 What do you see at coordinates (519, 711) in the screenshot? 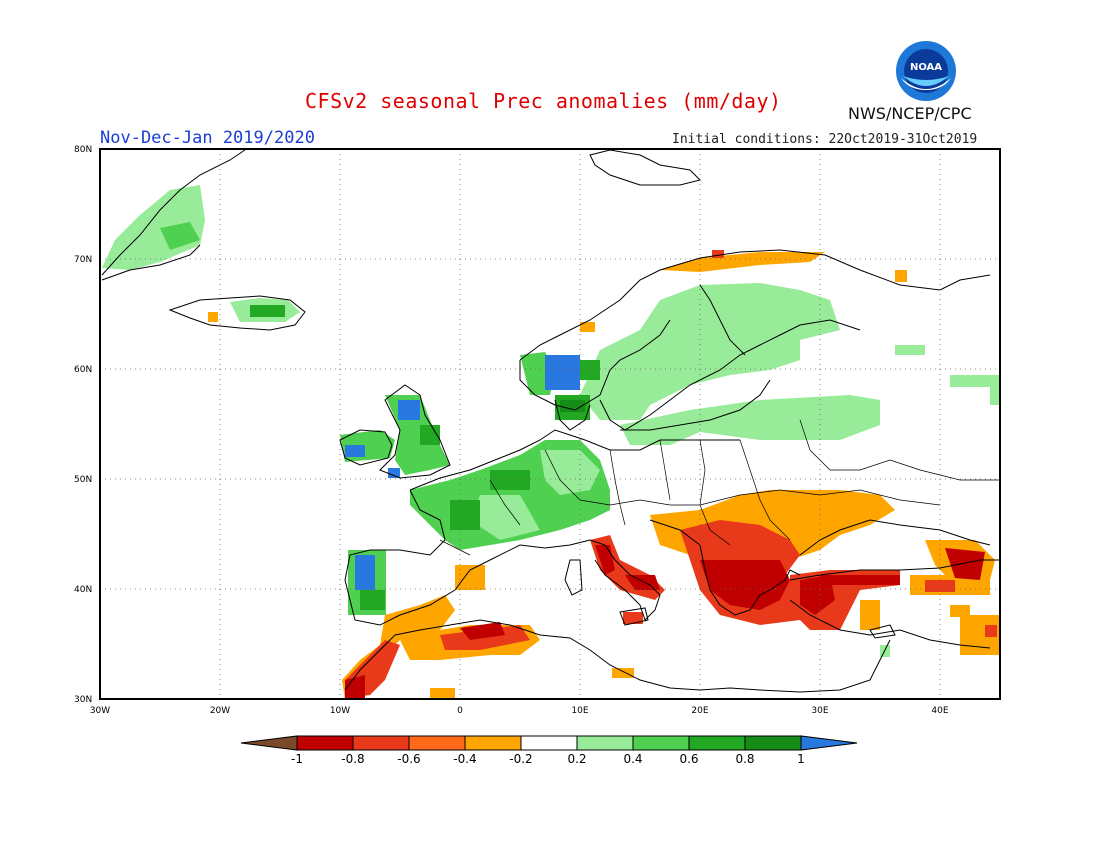
I see `lon-labels: 30W 20W 10W 0 10E 20E 30E 40E` at bounding box center [519, 711].